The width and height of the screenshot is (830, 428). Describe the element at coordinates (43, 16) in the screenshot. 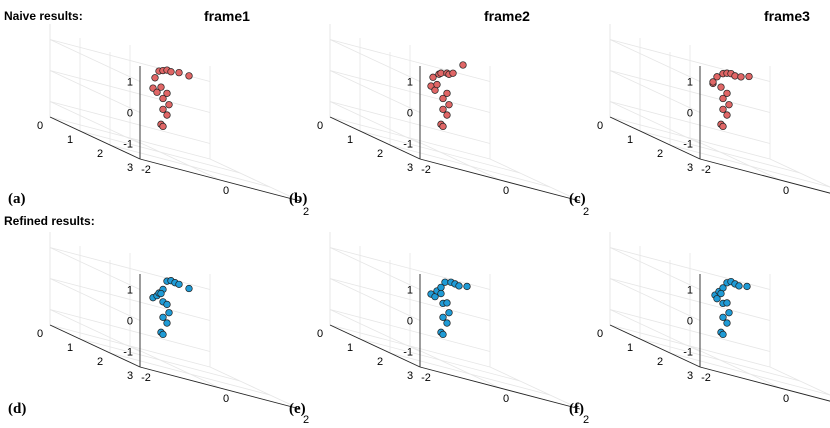

I see `row-label-naive: Naive results:` at that location.